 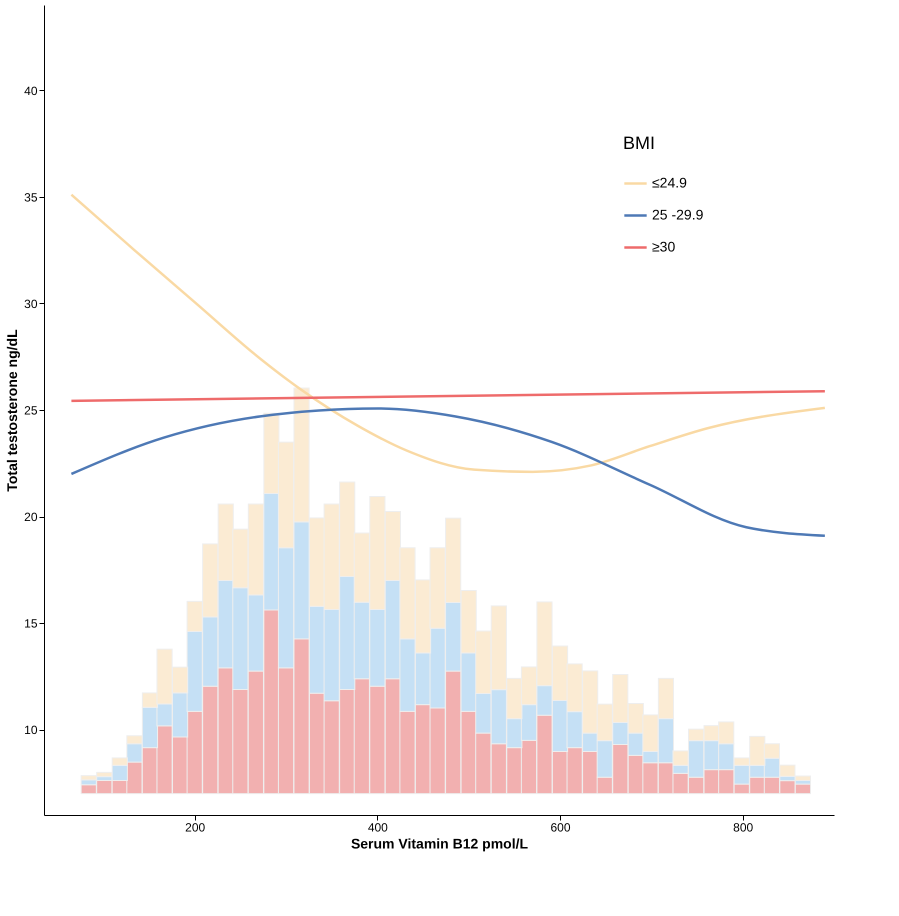 What do you see at coordinates (678, 214) in the screenshot?
I see `legend-label: 25 -29.9` at bounding box center [678, 214].